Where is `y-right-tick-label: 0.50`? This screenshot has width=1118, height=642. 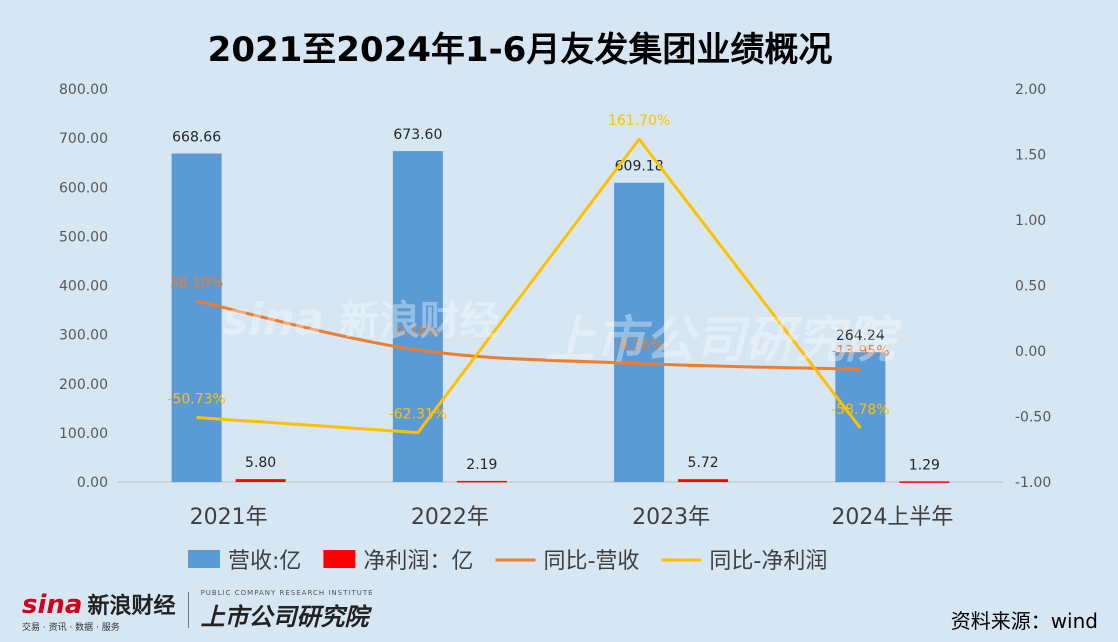
y-right-tick-label: 0.50 is located at coordinates (1030, 287).